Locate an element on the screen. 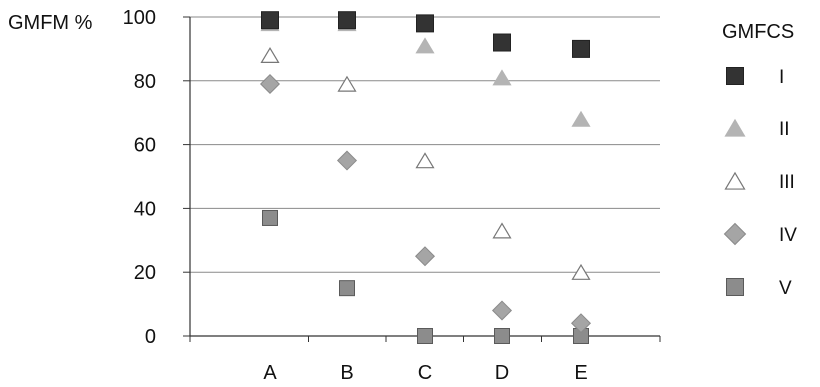 The image size is (820, 387). point-iv-a is located at coordinates (270, 83).